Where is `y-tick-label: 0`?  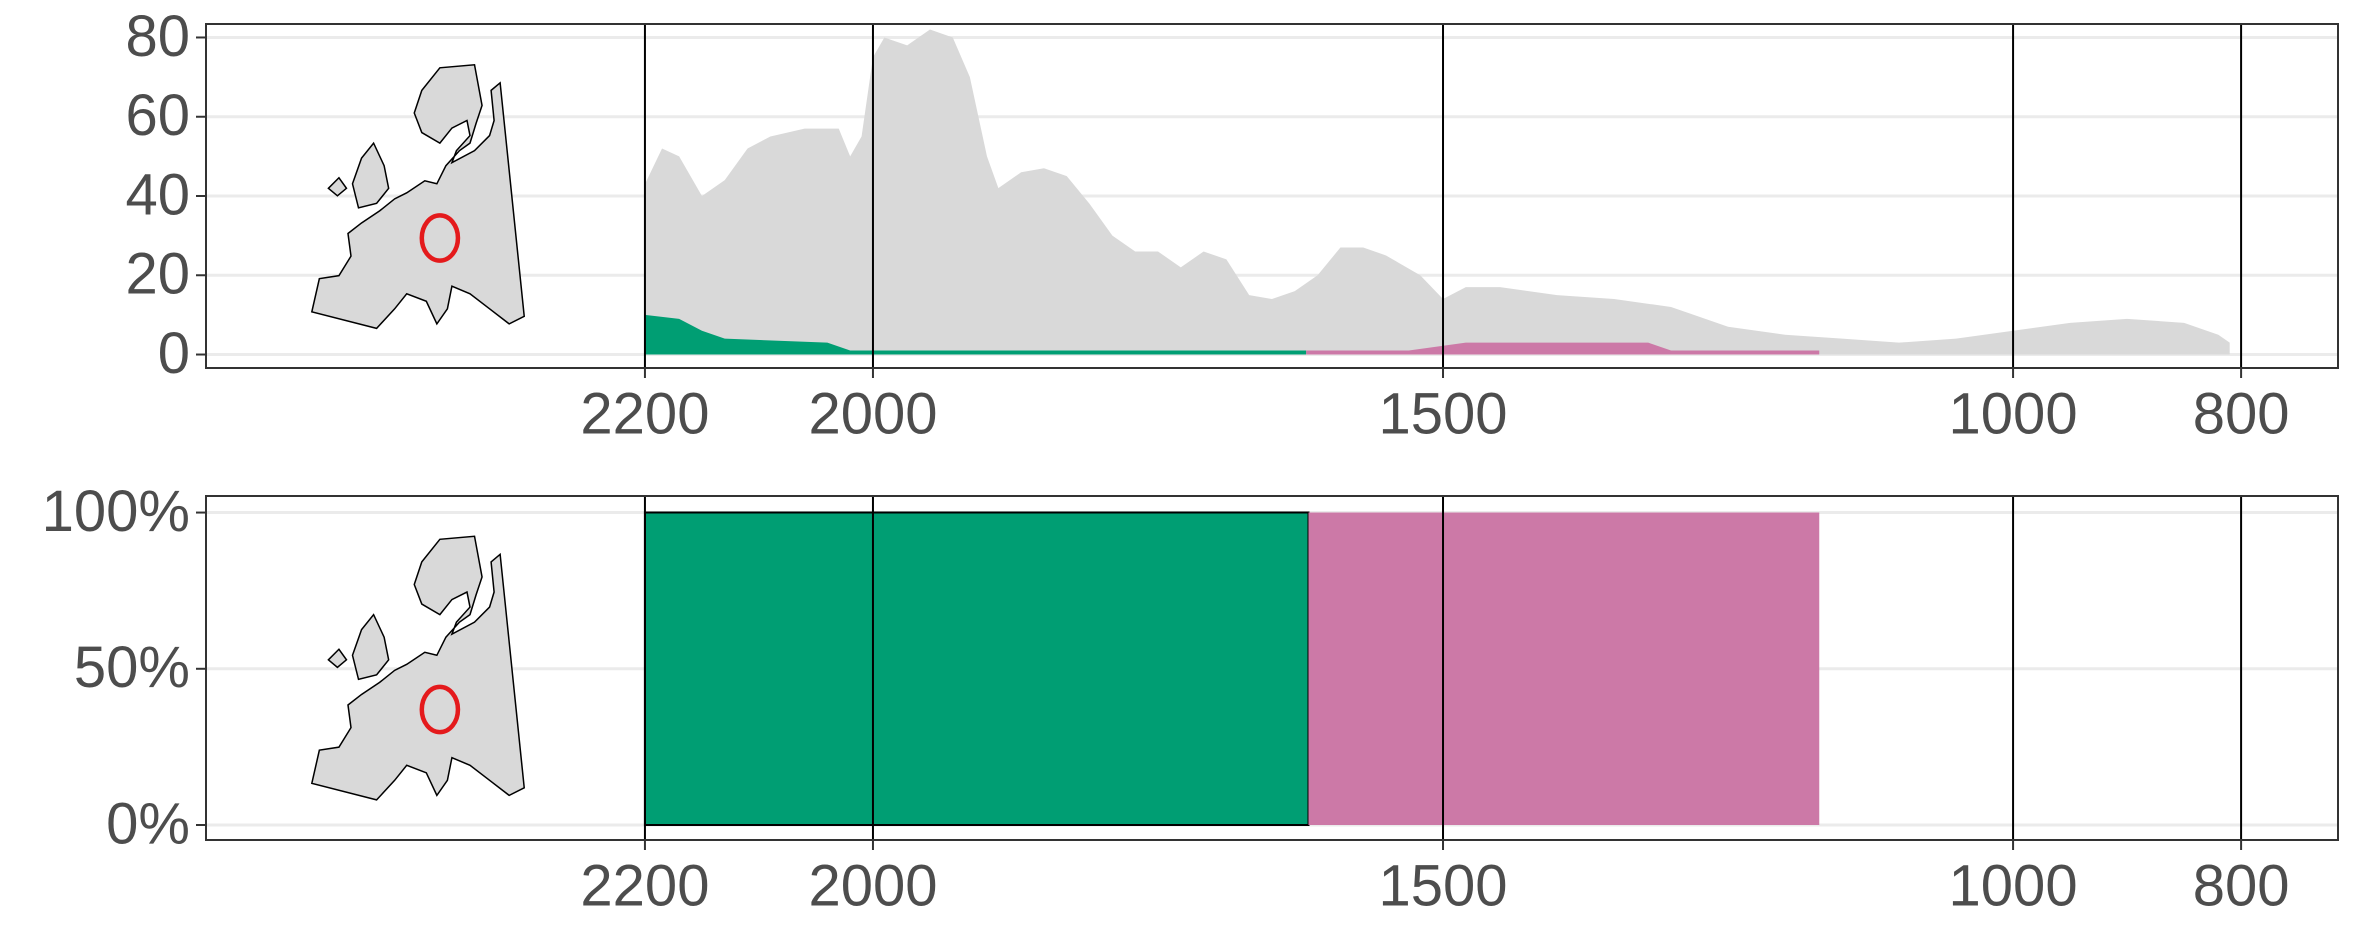 y-tick-label: 0 is located at coordinates (174, 353).